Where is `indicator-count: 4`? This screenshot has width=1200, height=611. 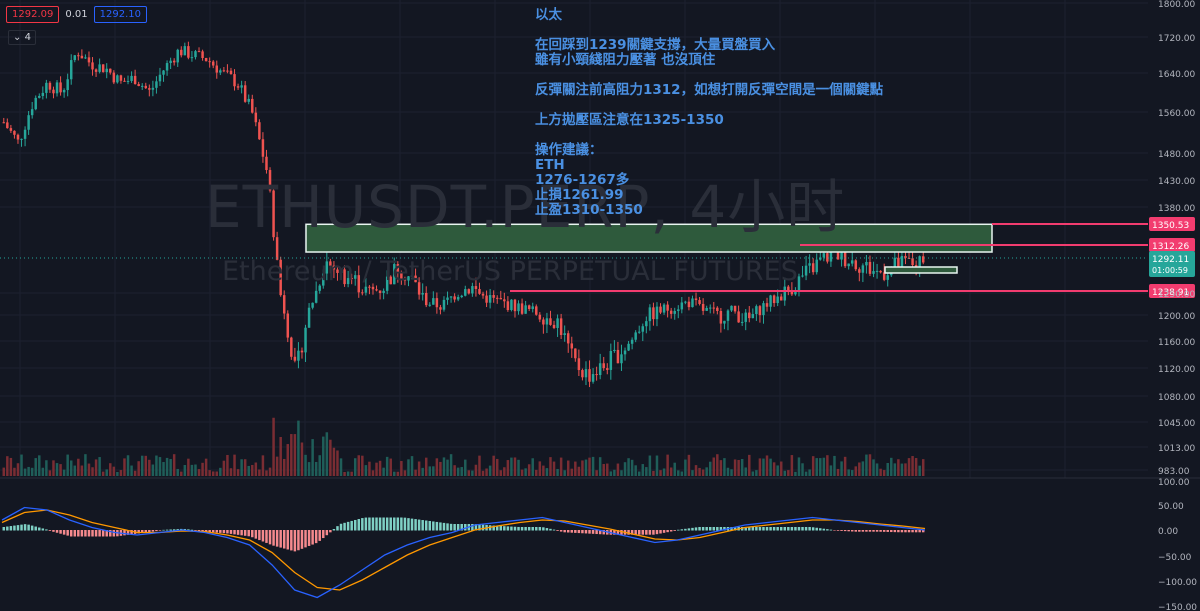 indicator-count: 4 is located at coordinates (27, 37).